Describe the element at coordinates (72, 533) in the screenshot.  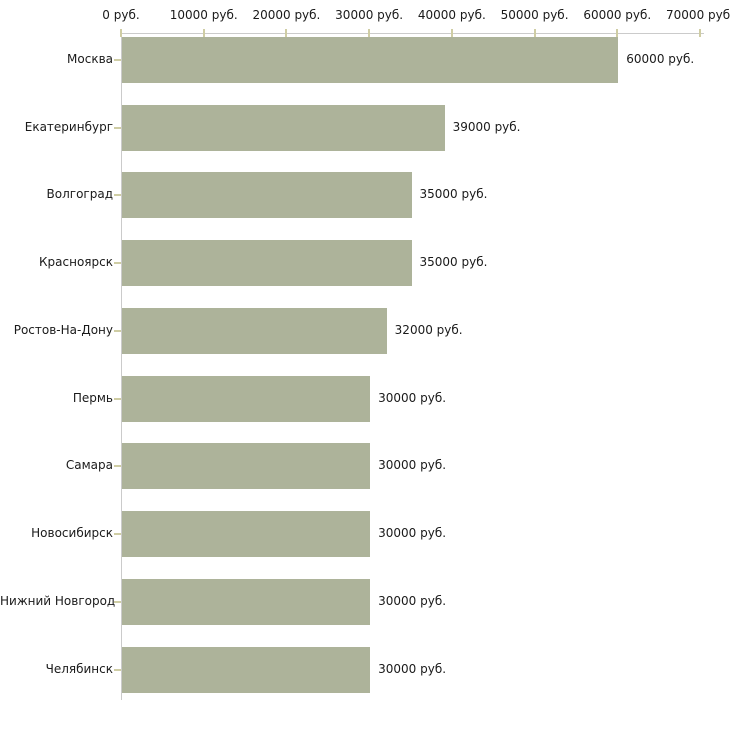
I see `category-label: Новосибирск` at that location.